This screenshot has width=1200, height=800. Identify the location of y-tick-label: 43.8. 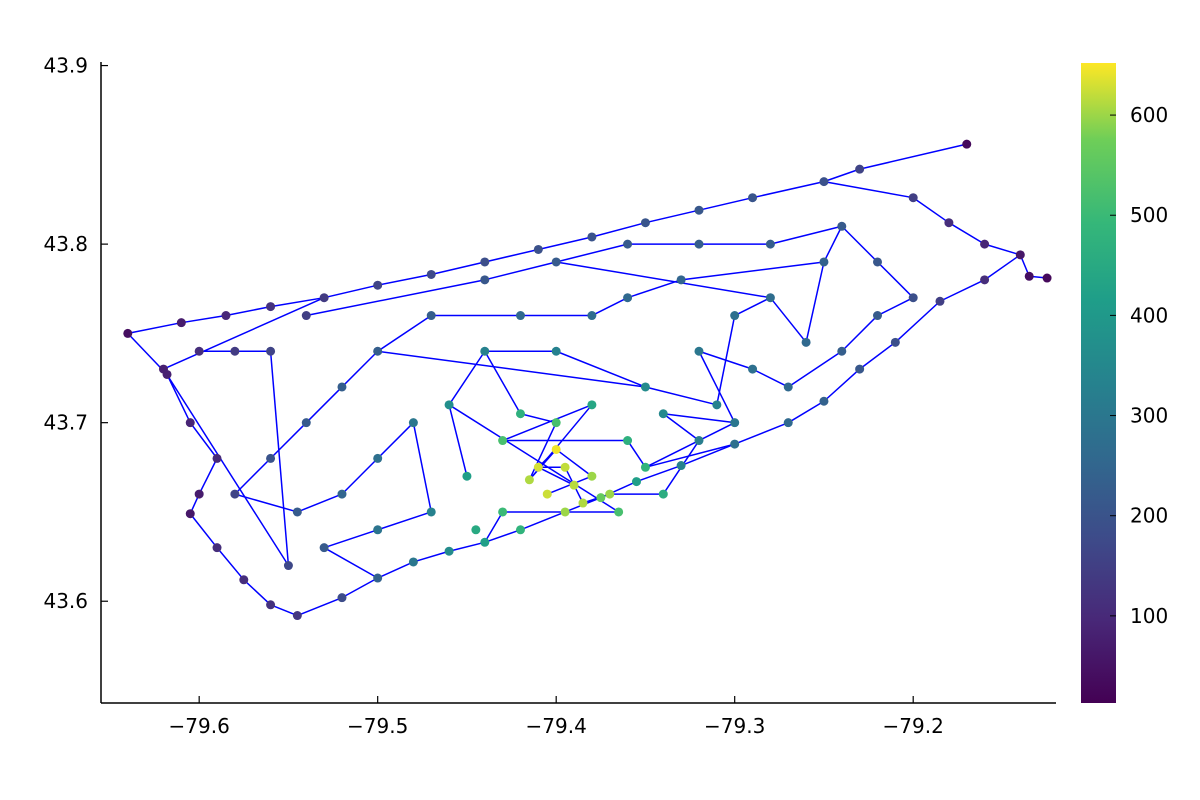
(65, 244).